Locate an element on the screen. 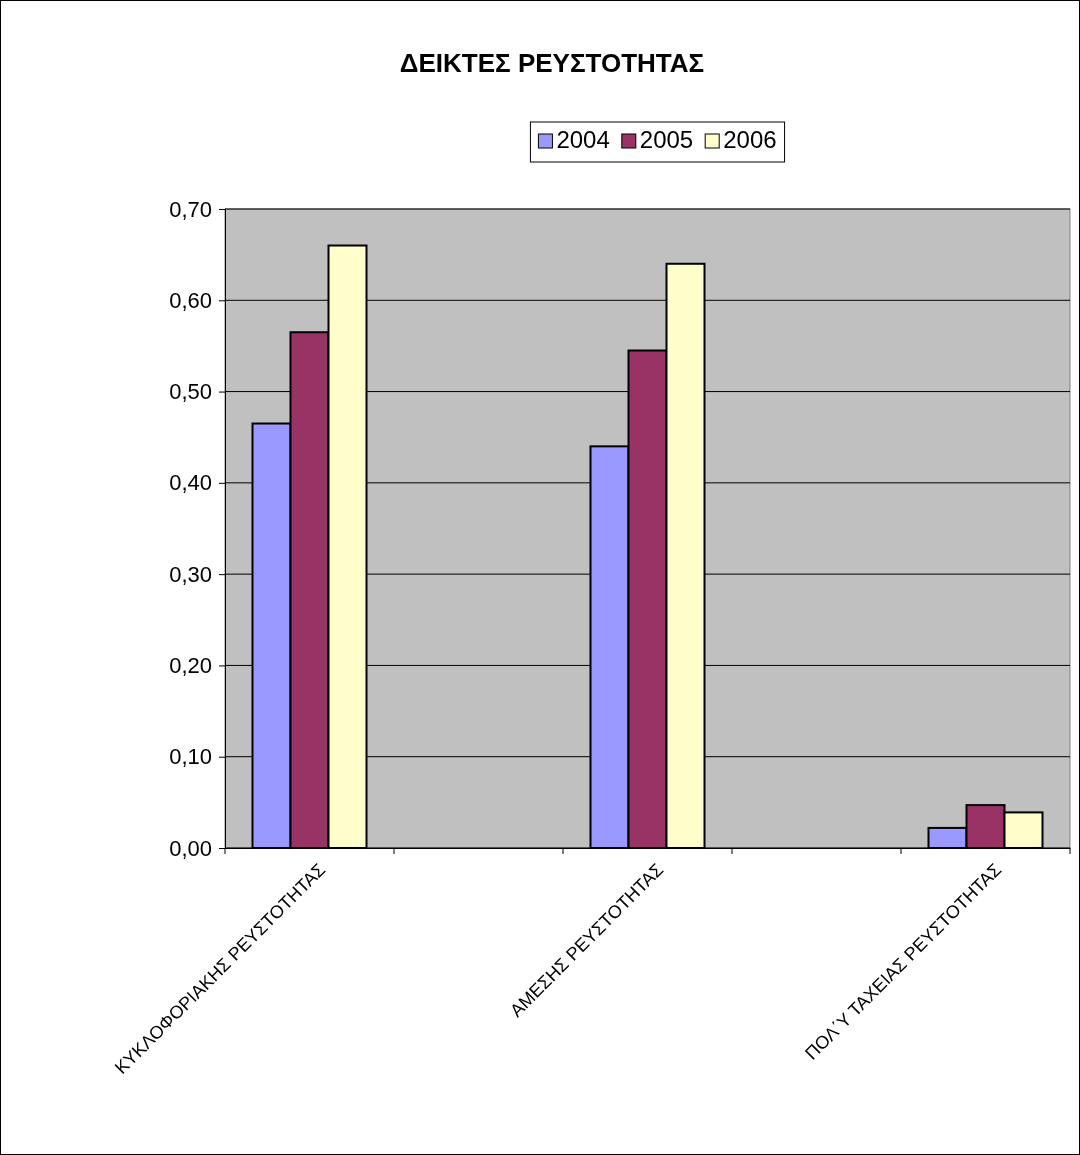  y-tick-label: 0,10 is located at coordinates (190, 757).